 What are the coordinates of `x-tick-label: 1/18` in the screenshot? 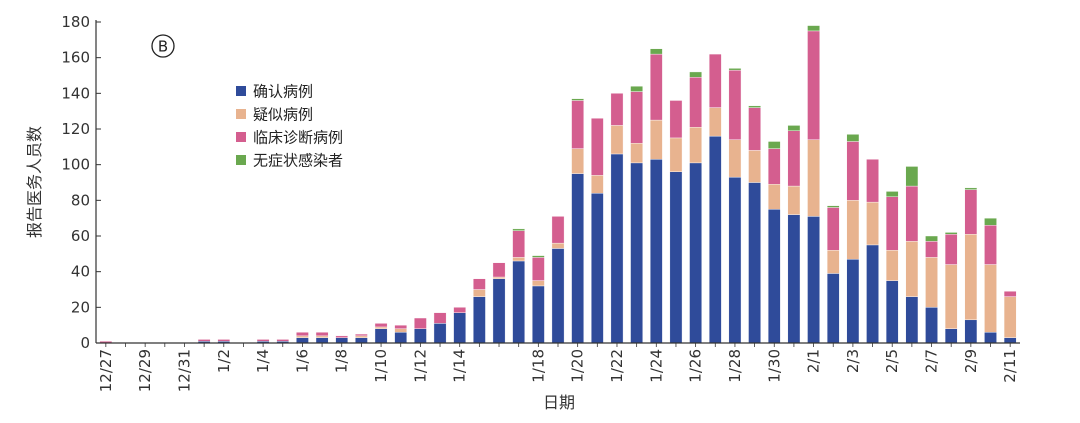 It's located at (538, 366).